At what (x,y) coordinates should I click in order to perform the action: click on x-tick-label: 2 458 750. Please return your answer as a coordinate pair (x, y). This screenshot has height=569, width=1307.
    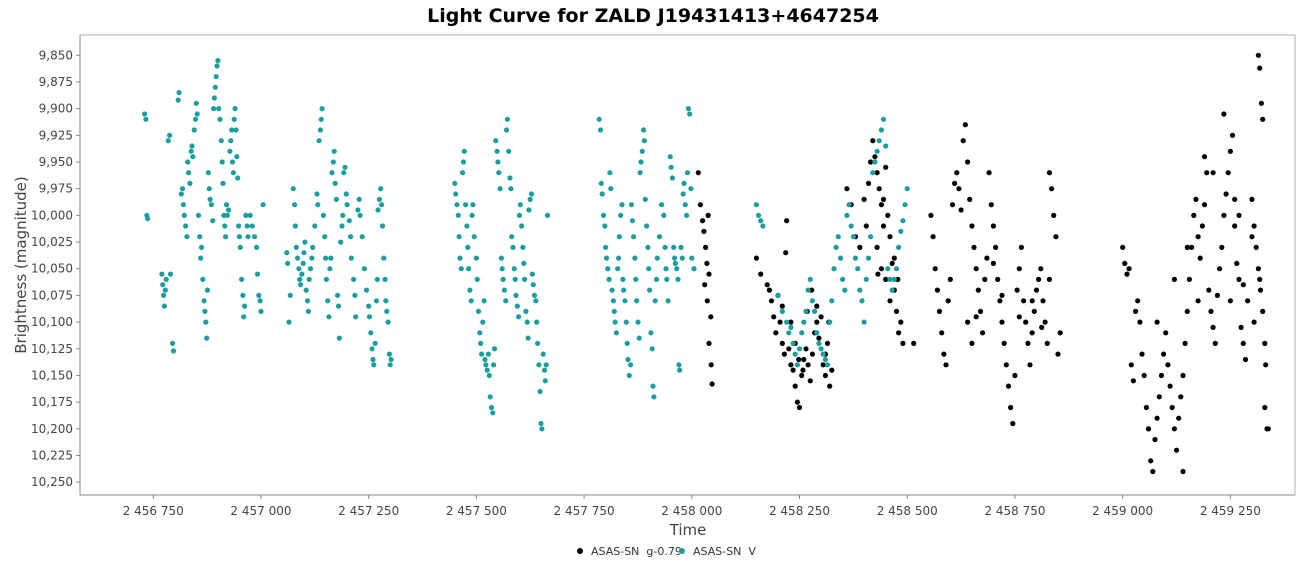
    Looking at the image, I should click on (1014, 511).